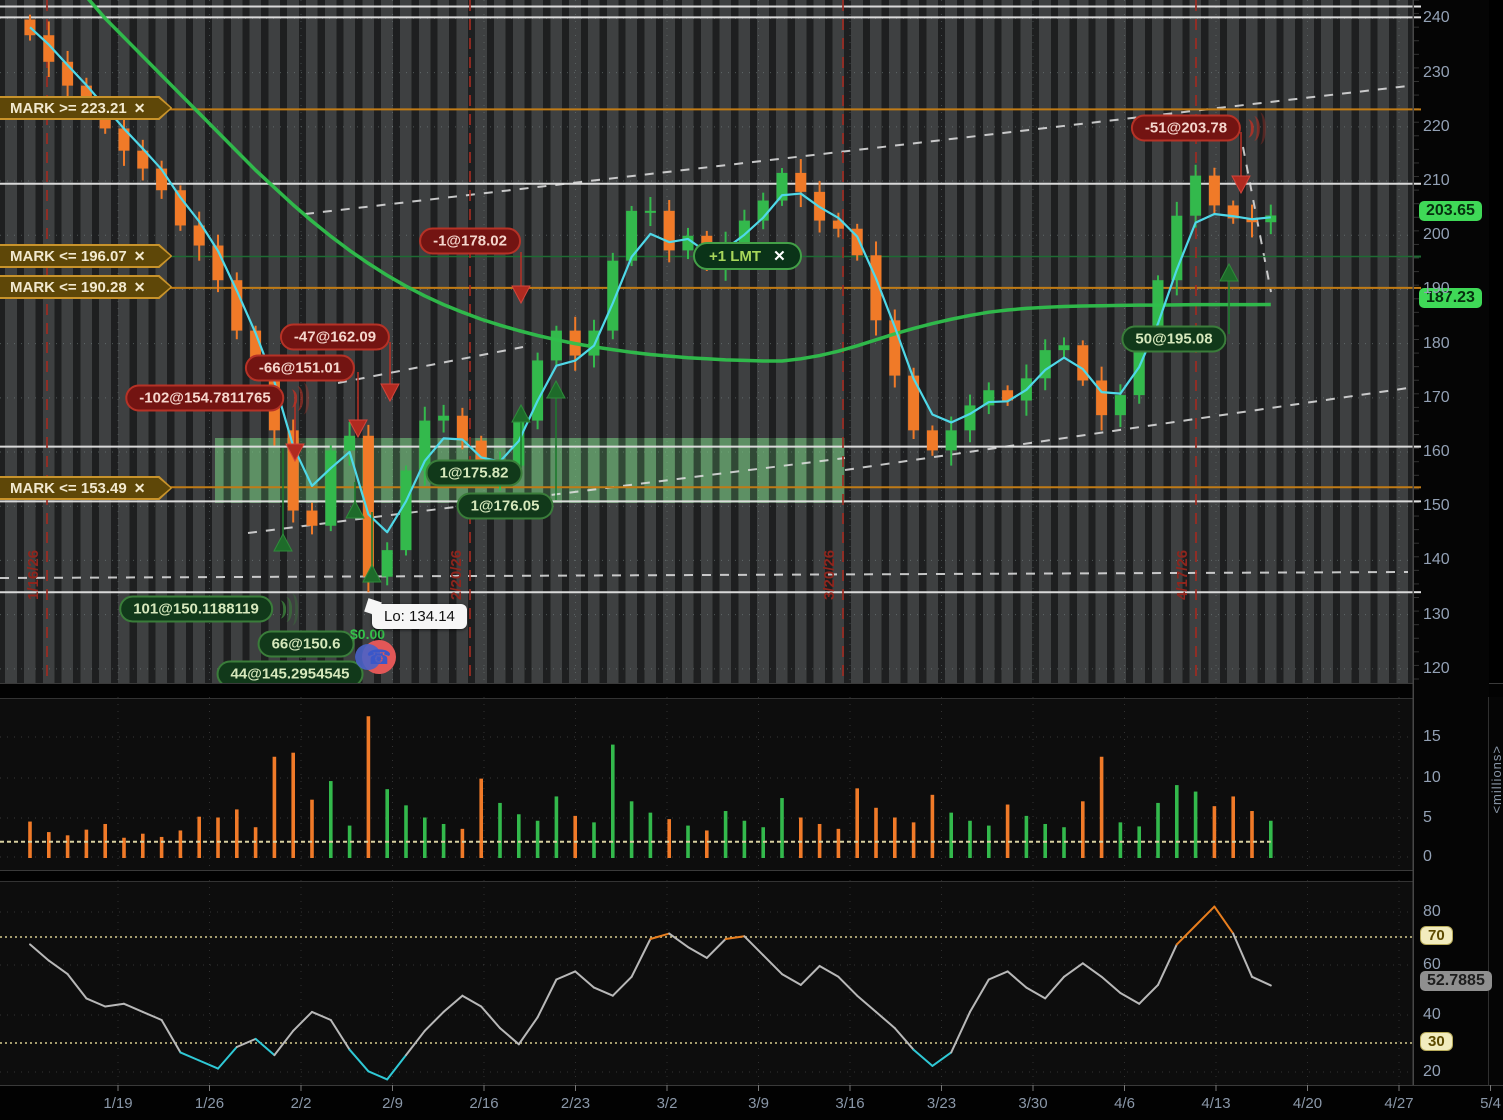  I want to click on trade-bubble-buy: 50@195.08, so click(1174, 339).